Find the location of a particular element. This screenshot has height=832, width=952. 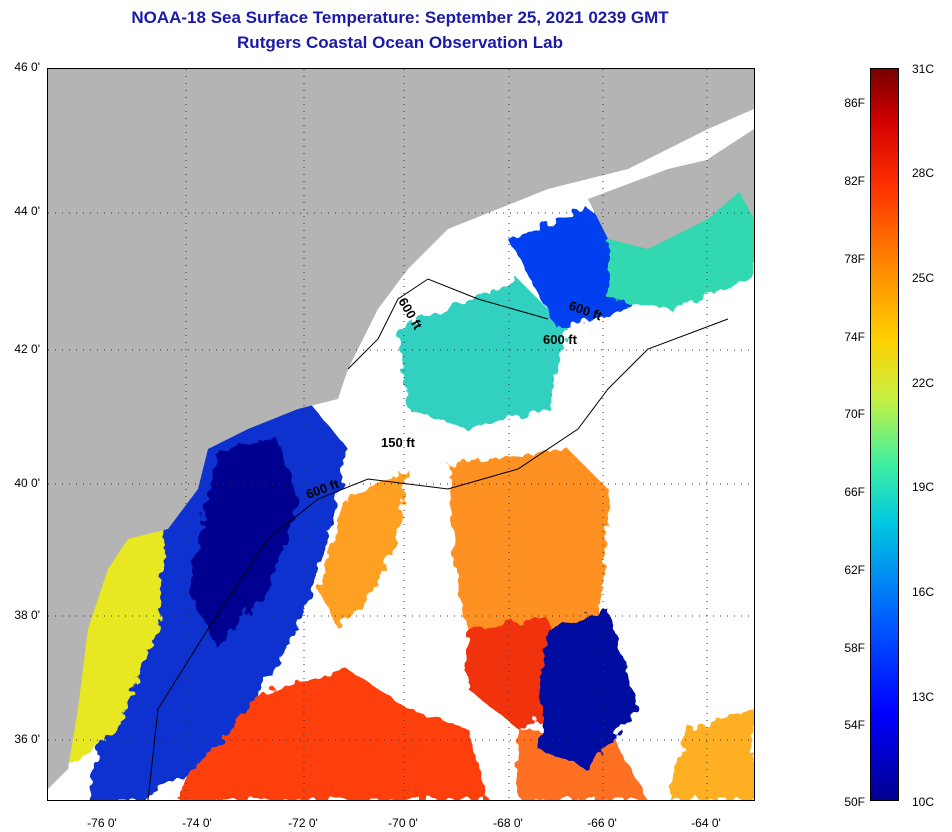

colorbar-f-label: 86F is located at coordinates (854, 103).